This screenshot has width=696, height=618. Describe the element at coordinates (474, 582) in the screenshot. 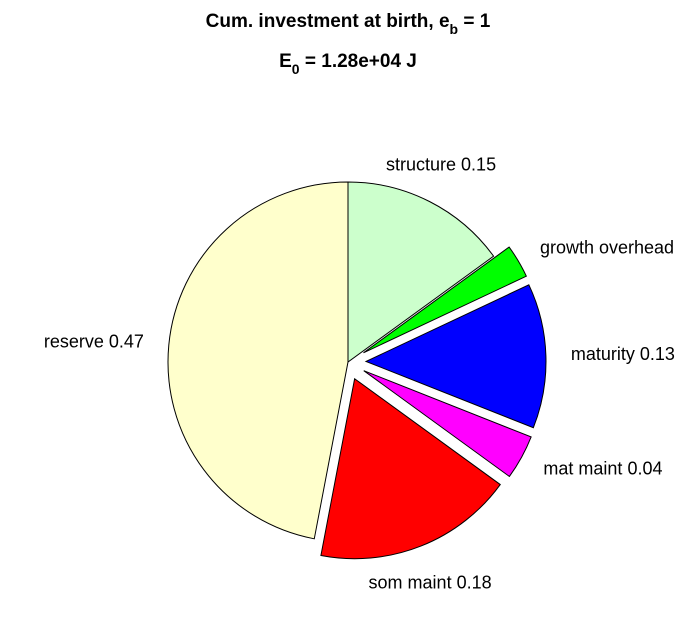

I see `slice-value: 0.18` at that location.